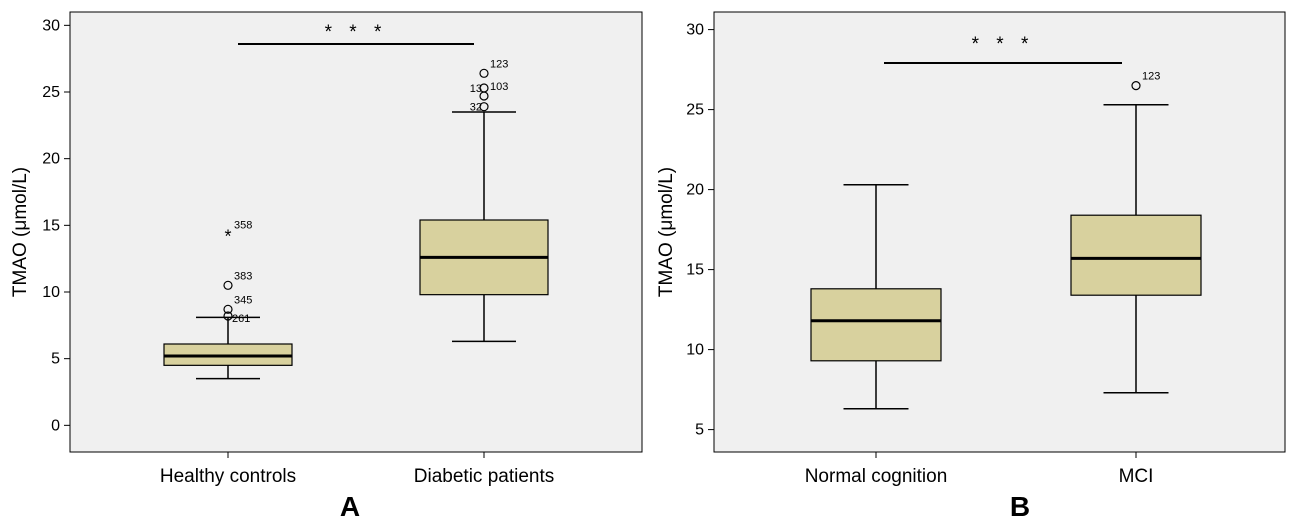 This screenshot has height=524, width=1296. What do you see at coordinates (350, 505) in the screenshot?
I see `panel-letter: A` at bounding box center [350, 505].